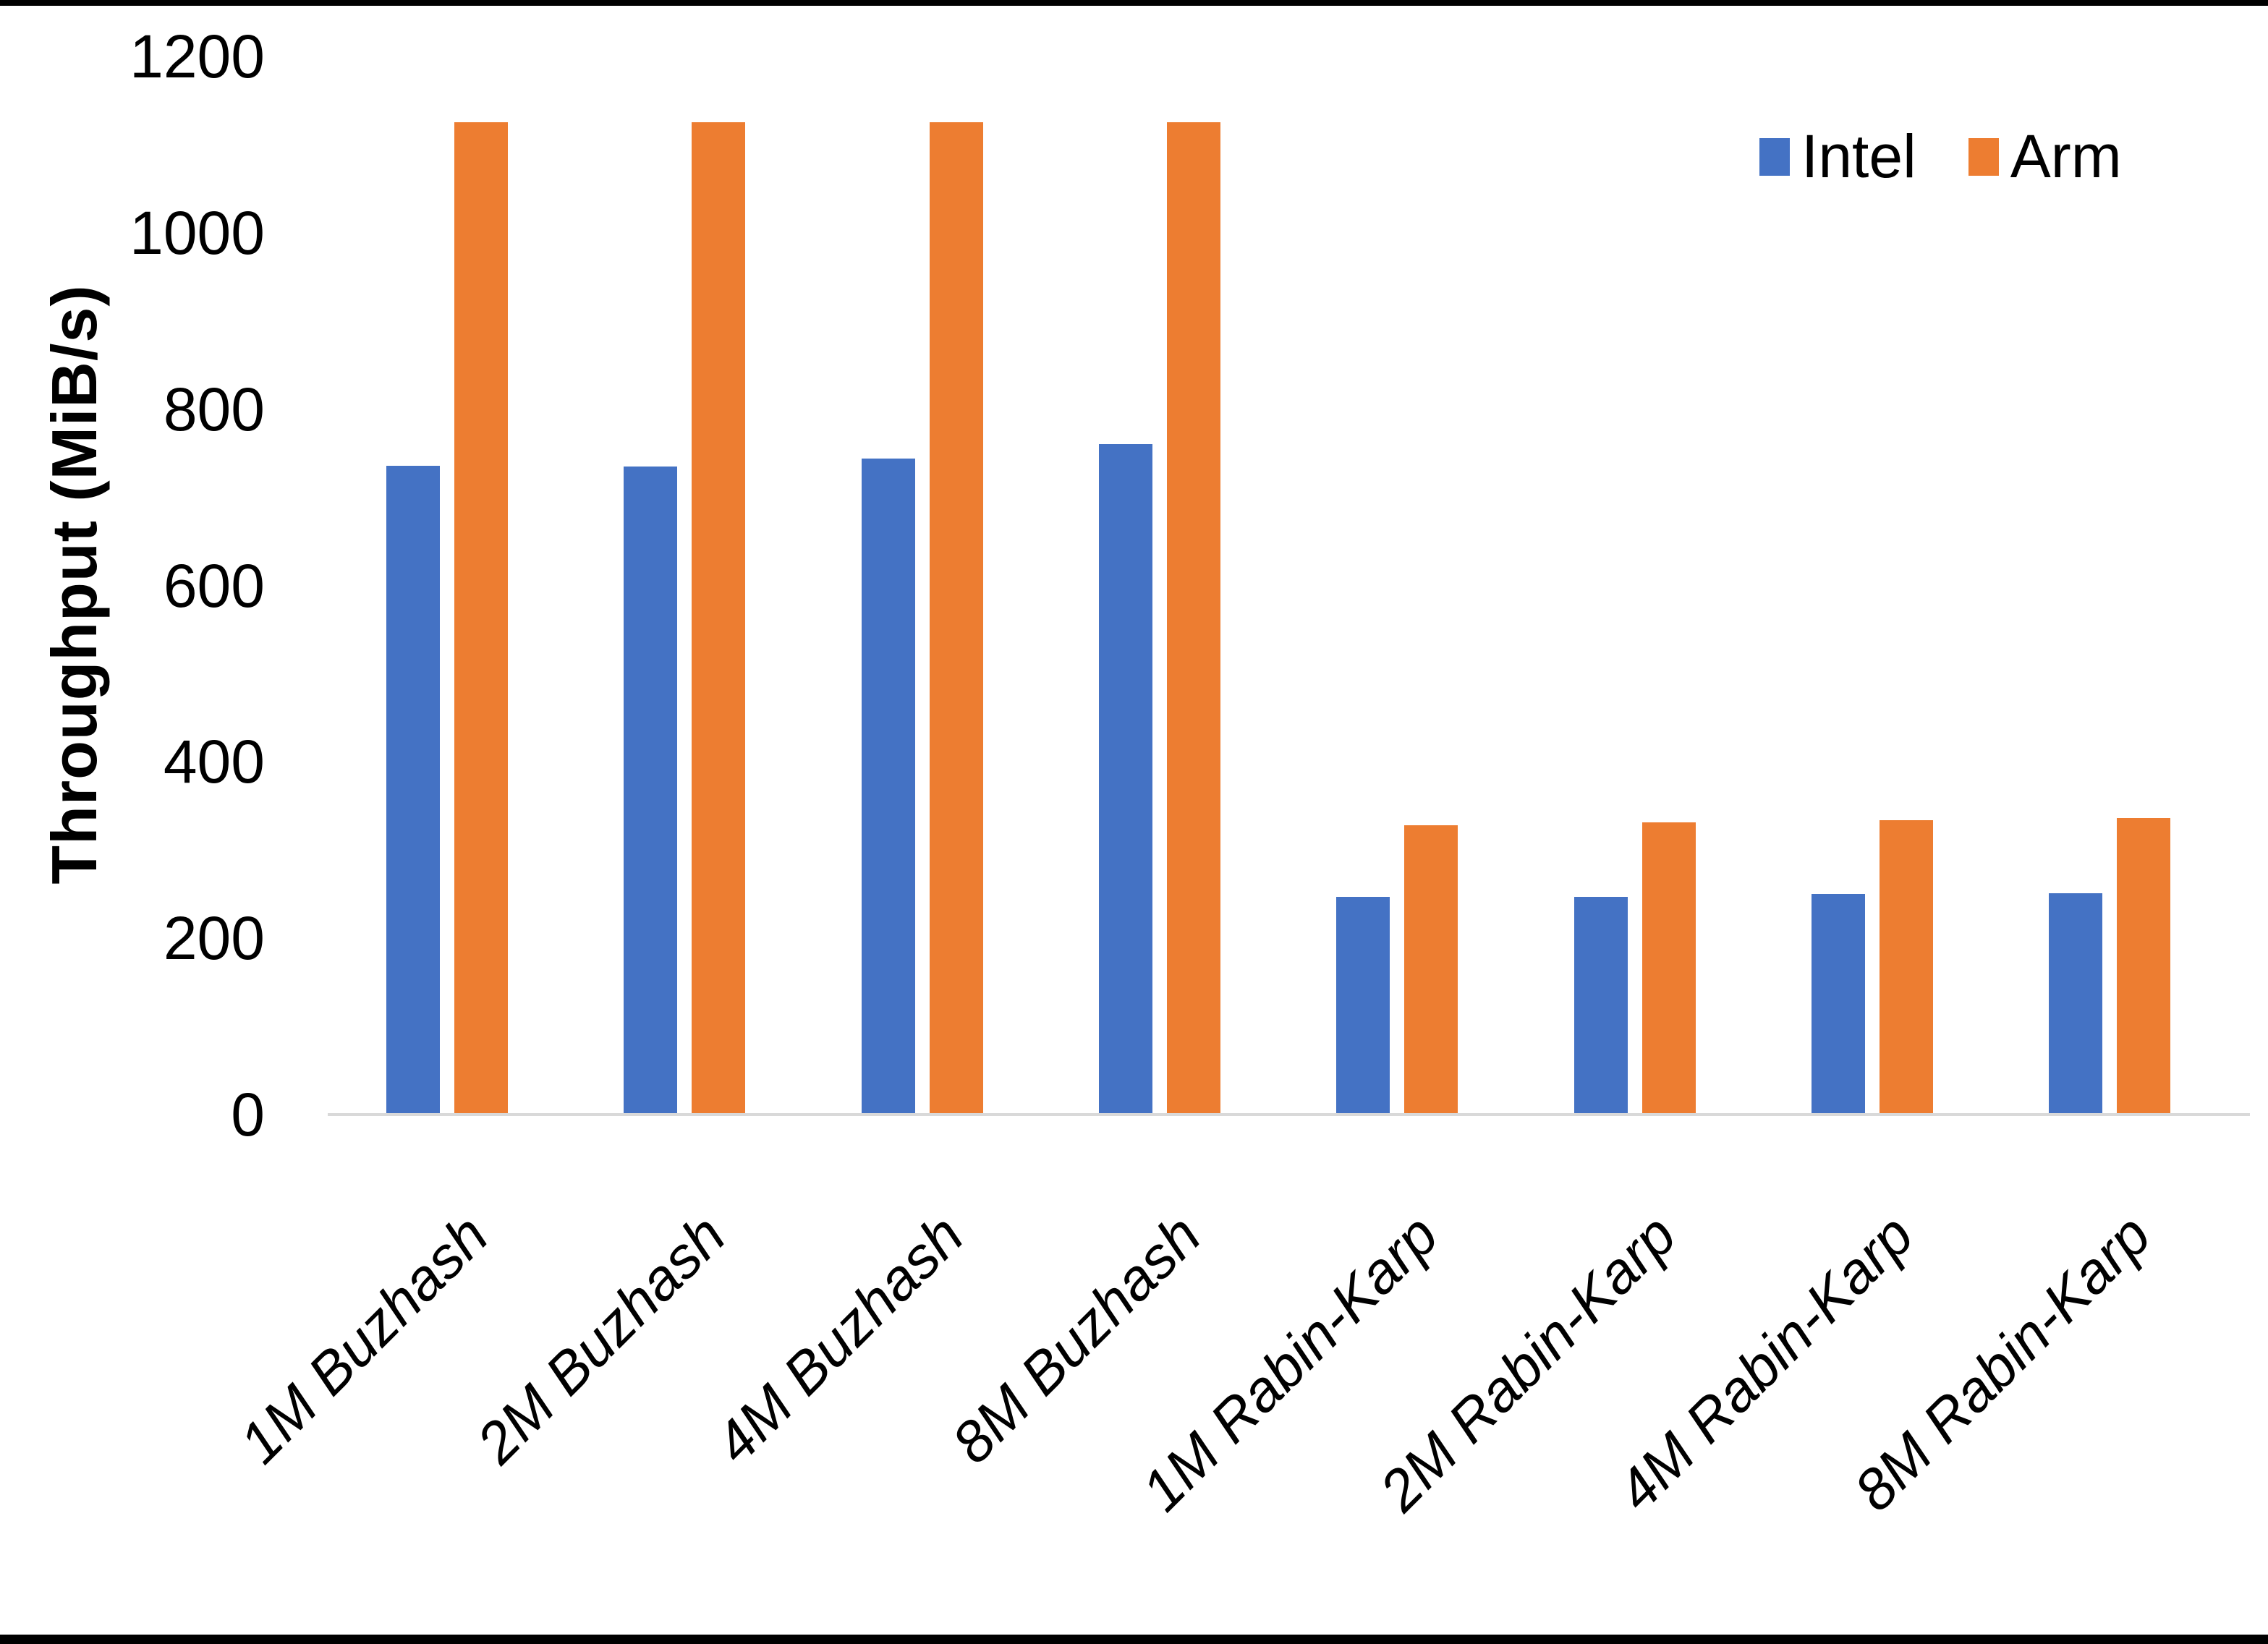  I want to click on legend-item-intel: Intel, so click(1837, 157).